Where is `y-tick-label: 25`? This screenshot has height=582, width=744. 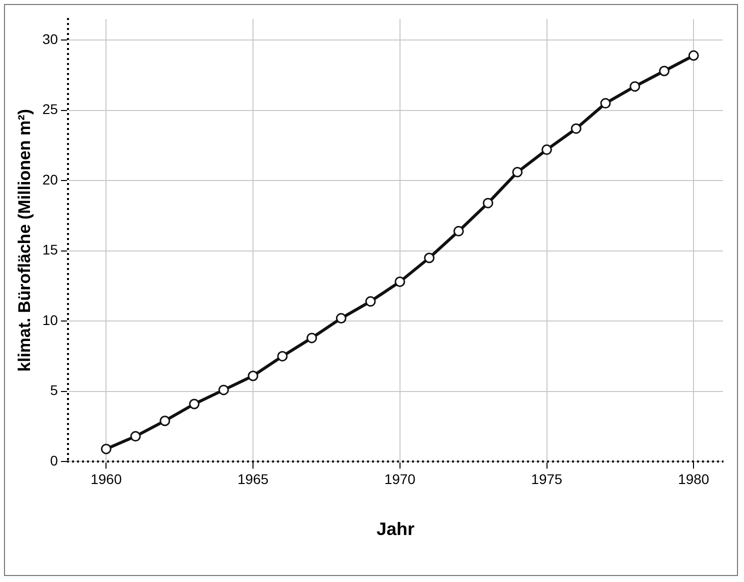
y-tick-label: 25 is located at coordinates (50, 109).